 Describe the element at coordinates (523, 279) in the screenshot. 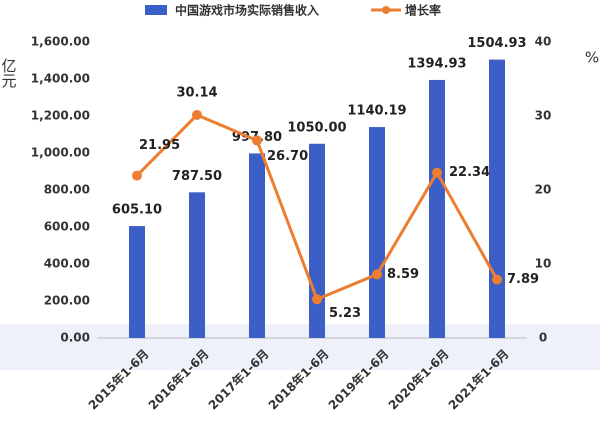

I see `line-value-label: 7.89` at that location.